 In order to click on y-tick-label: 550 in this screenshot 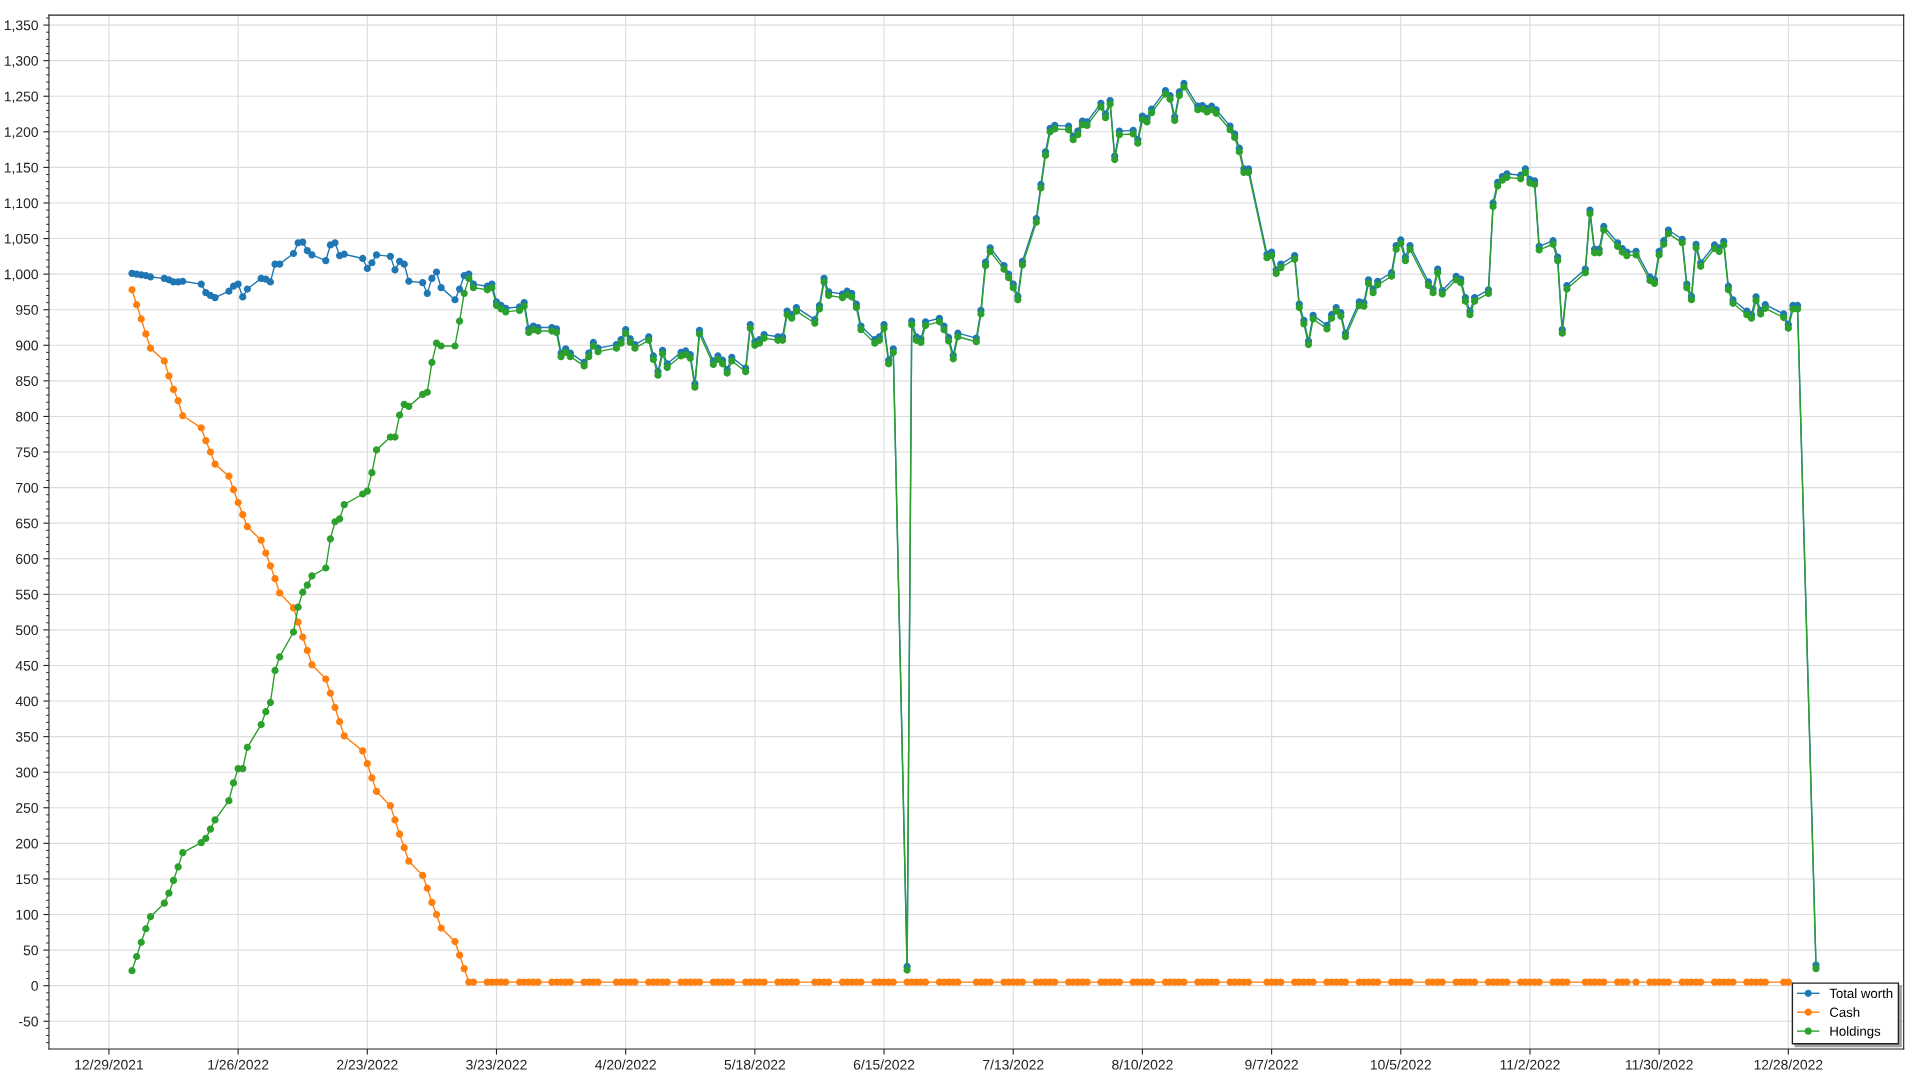, I will do `click(26, 594)`.